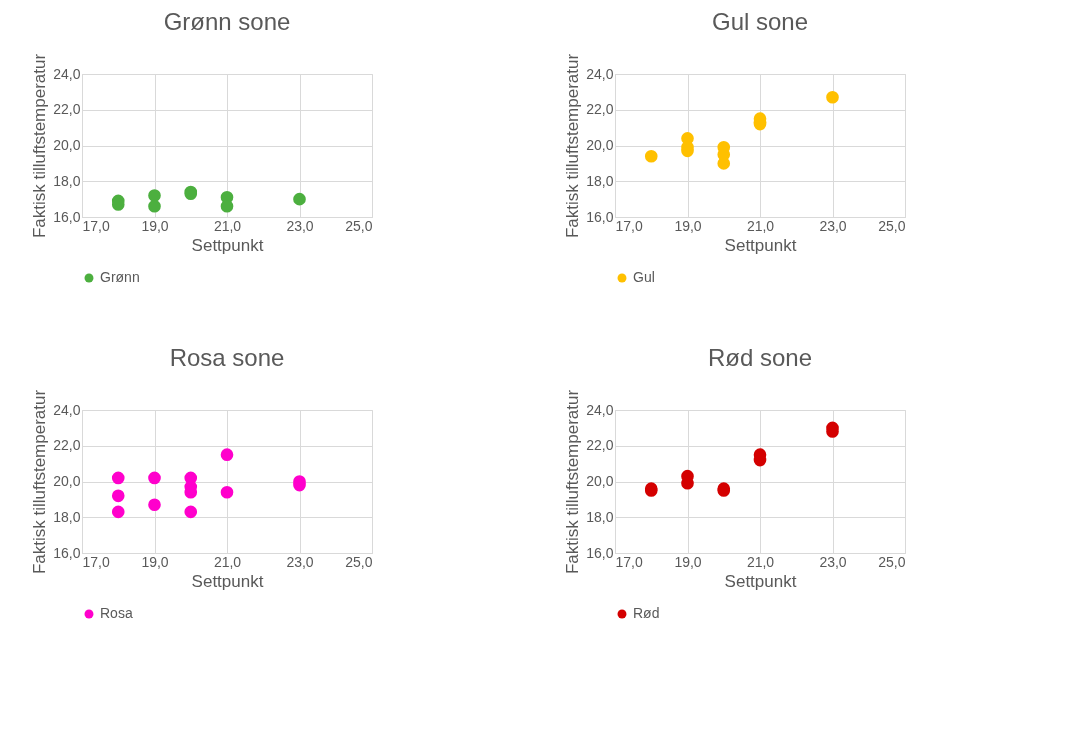 Image resolution: width=1078 pixels, height=729 pixels. I want to click on legend-label: Grønn, so click(120, 277).